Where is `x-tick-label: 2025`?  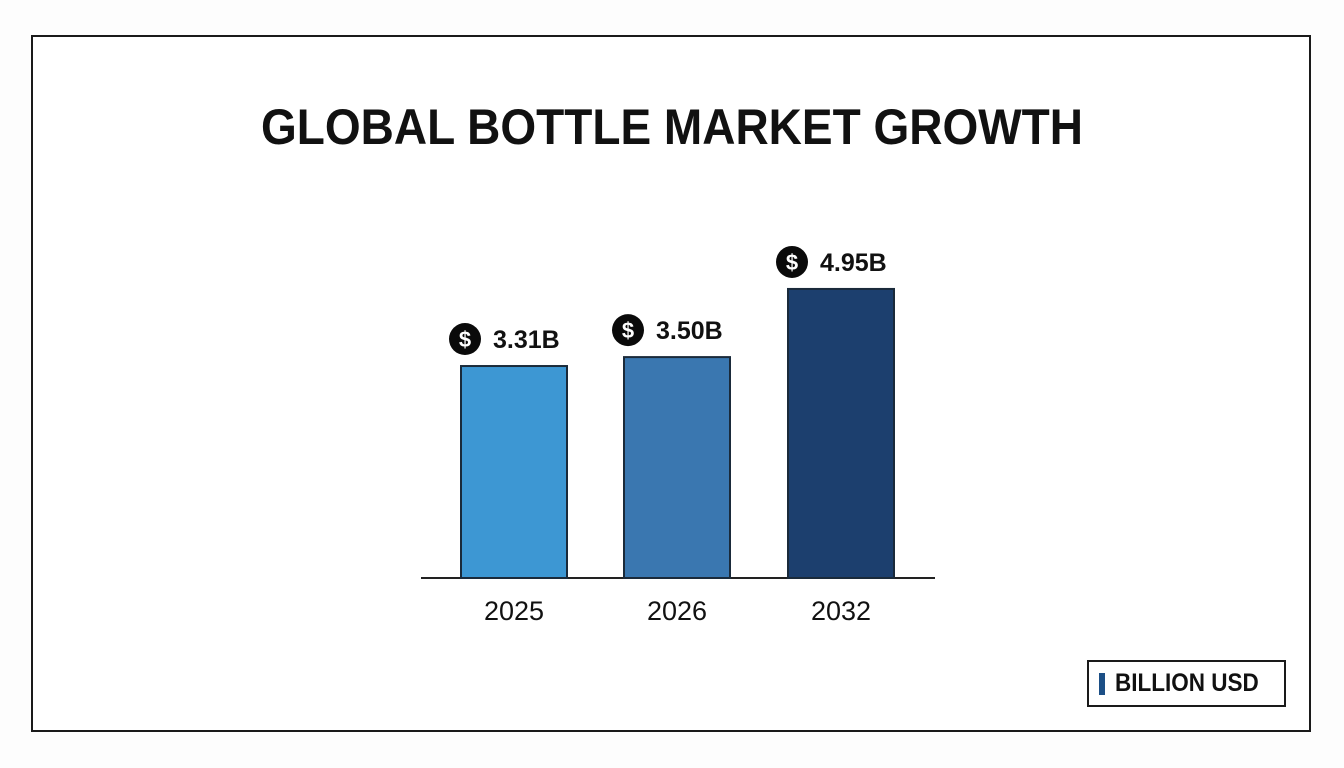
x-tick-label: 2025 is located at coordinates (514, 611).